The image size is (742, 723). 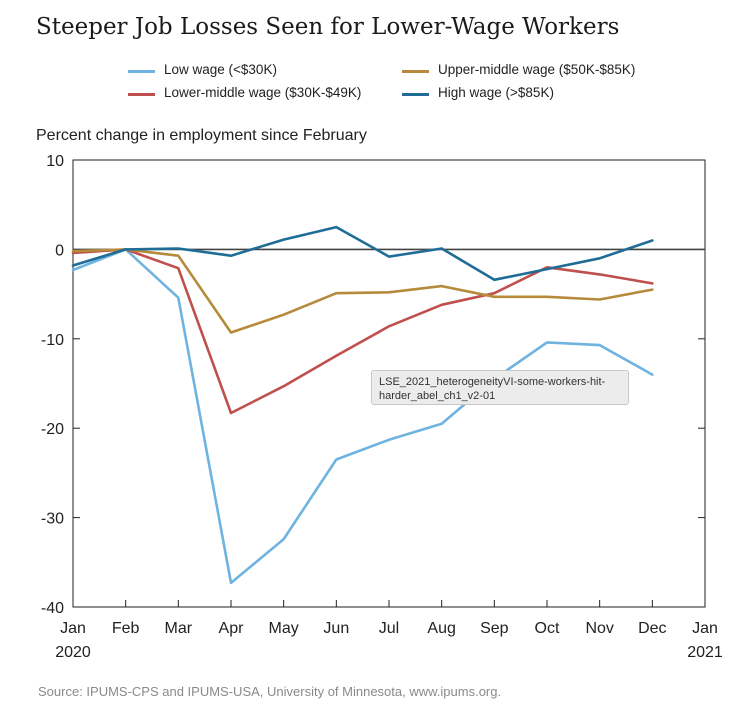 What do you see at coordinates (220, 69) in the screenshot?
I see `legend-label-low: Low wage (<$30K)` at bounding box center [220, 69].